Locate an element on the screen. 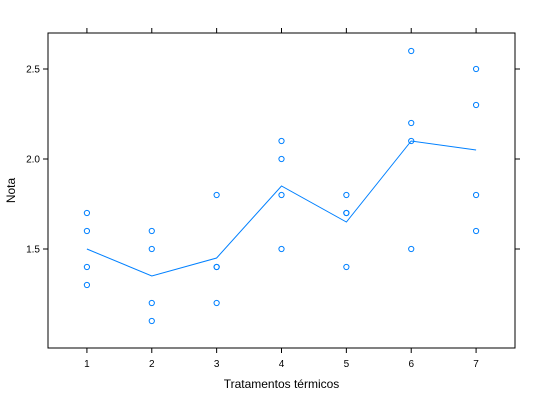  x-tick-label-1: 1 is located at coordinates (87, 364).